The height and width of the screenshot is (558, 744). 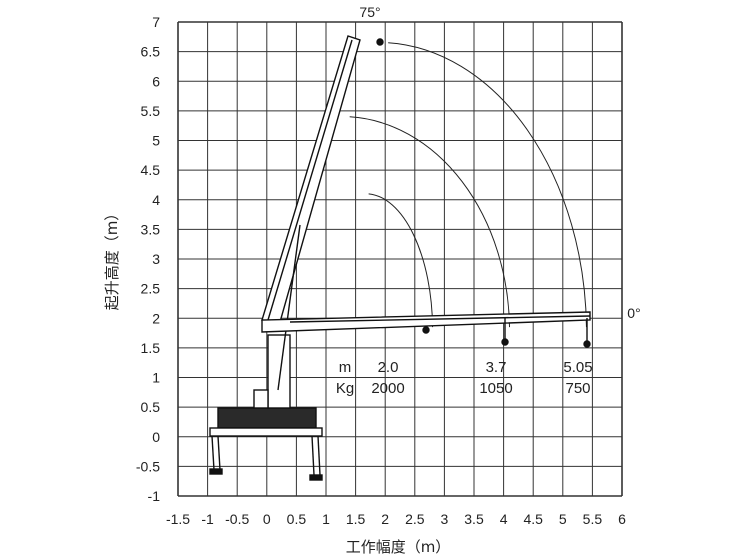 What do you see at coordinates (151, 348) in the screenshot?
I see `y-tick-label: 1.5` at bounding box center [151, 348].